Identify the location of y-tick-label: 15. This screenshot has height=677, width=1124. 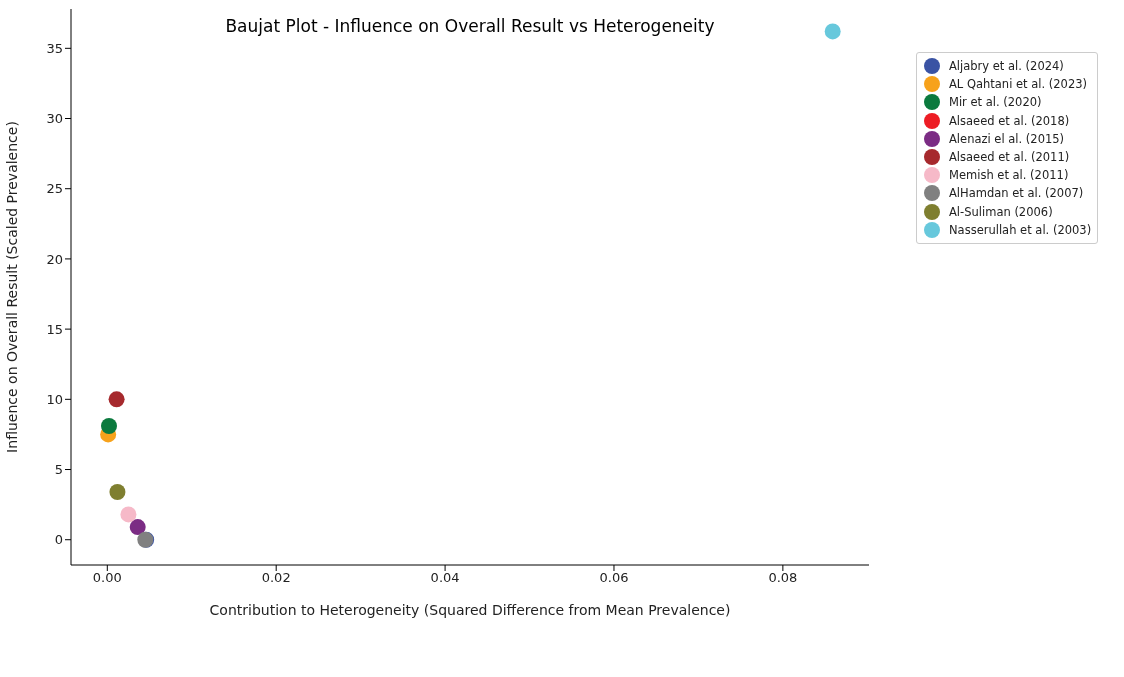
(54, 329).